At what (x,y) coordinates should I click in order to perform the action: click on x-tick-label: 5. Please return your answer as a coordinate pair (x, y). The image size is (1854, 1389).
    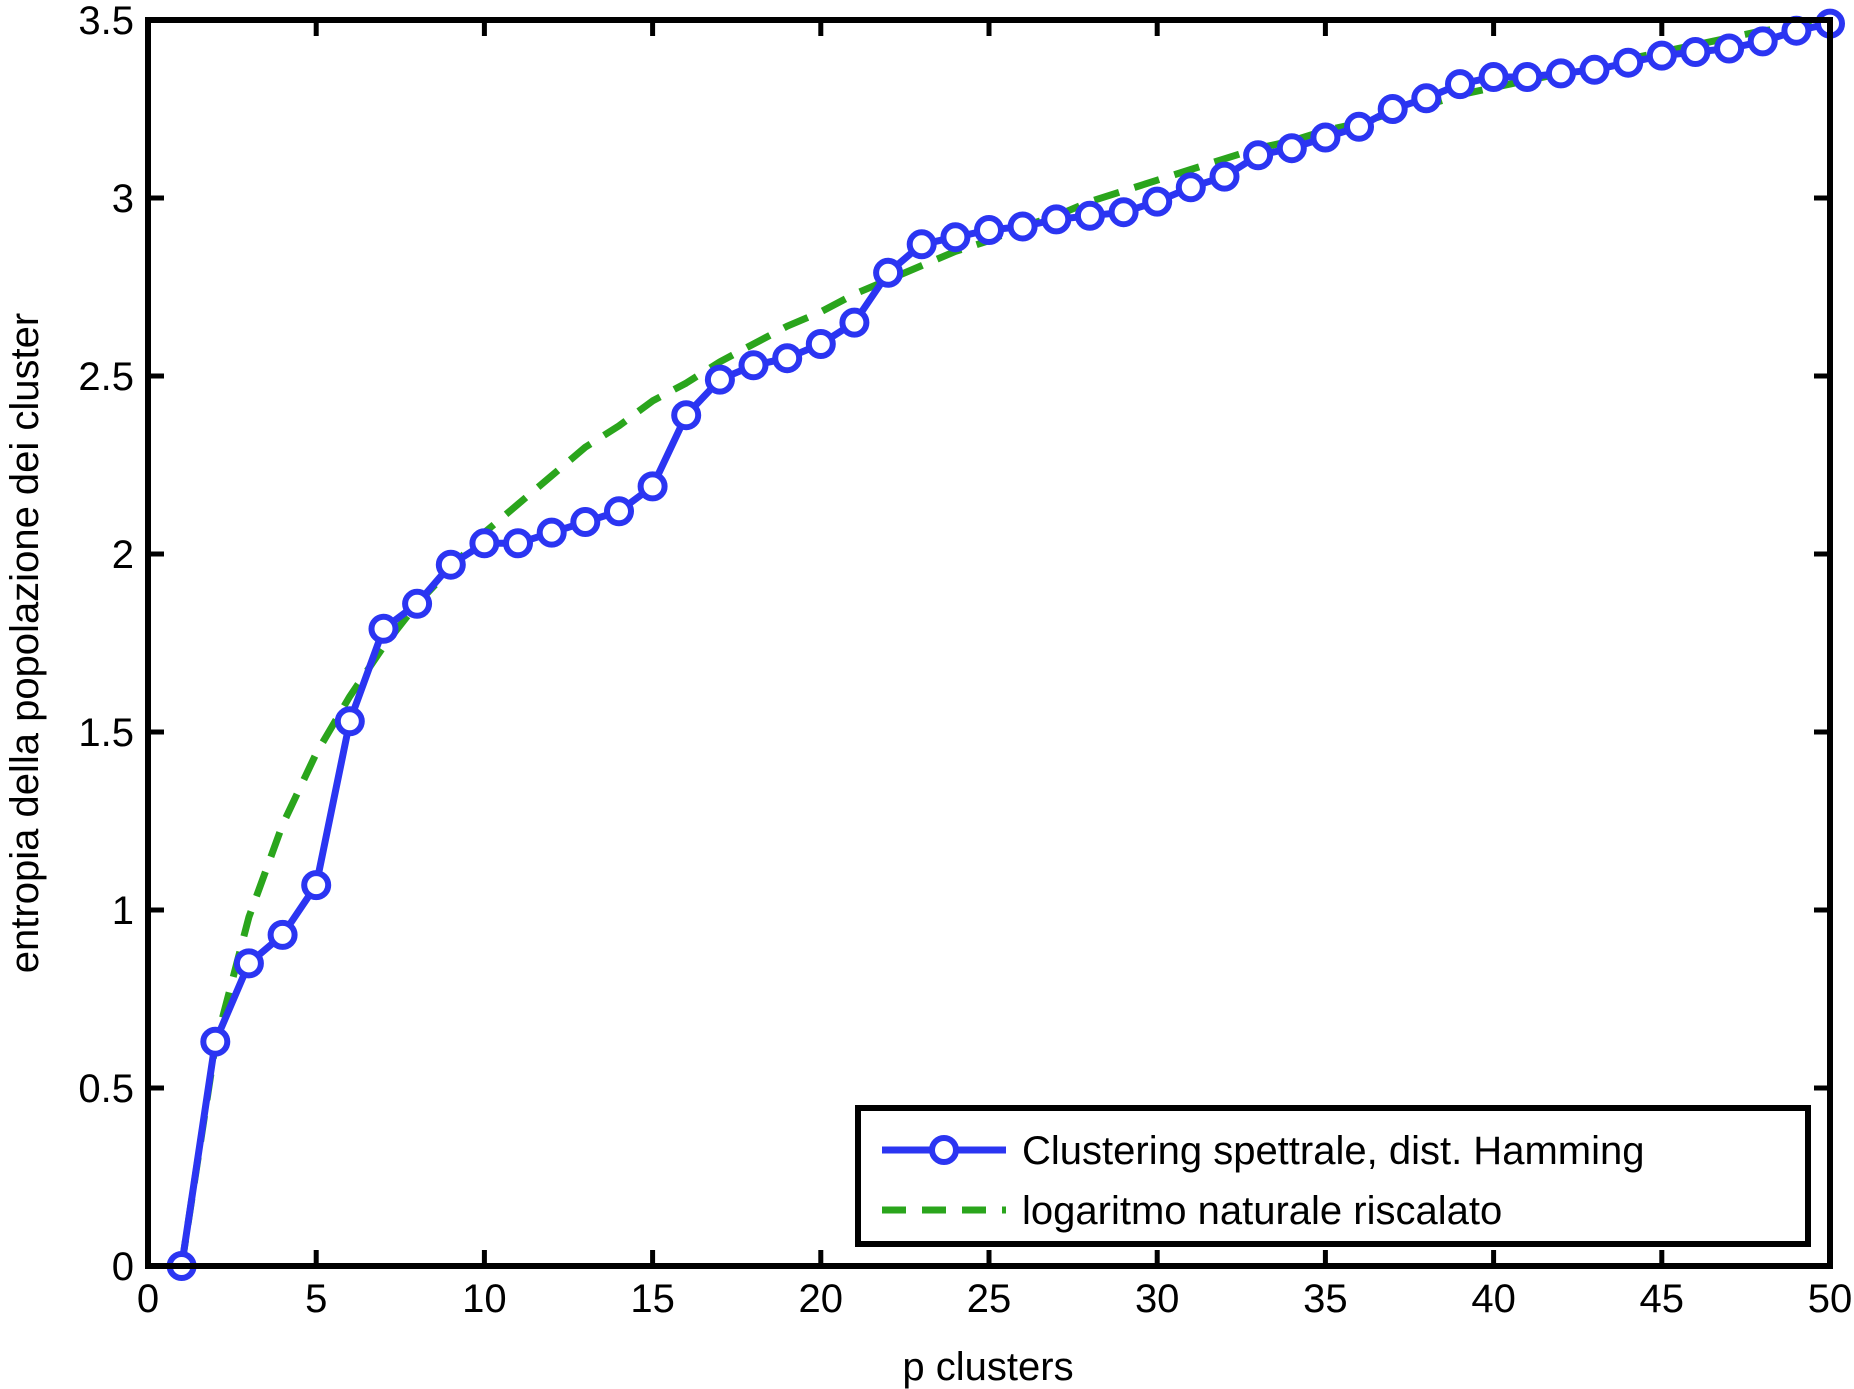
    Looking at the image, I should click on (316, 1299).